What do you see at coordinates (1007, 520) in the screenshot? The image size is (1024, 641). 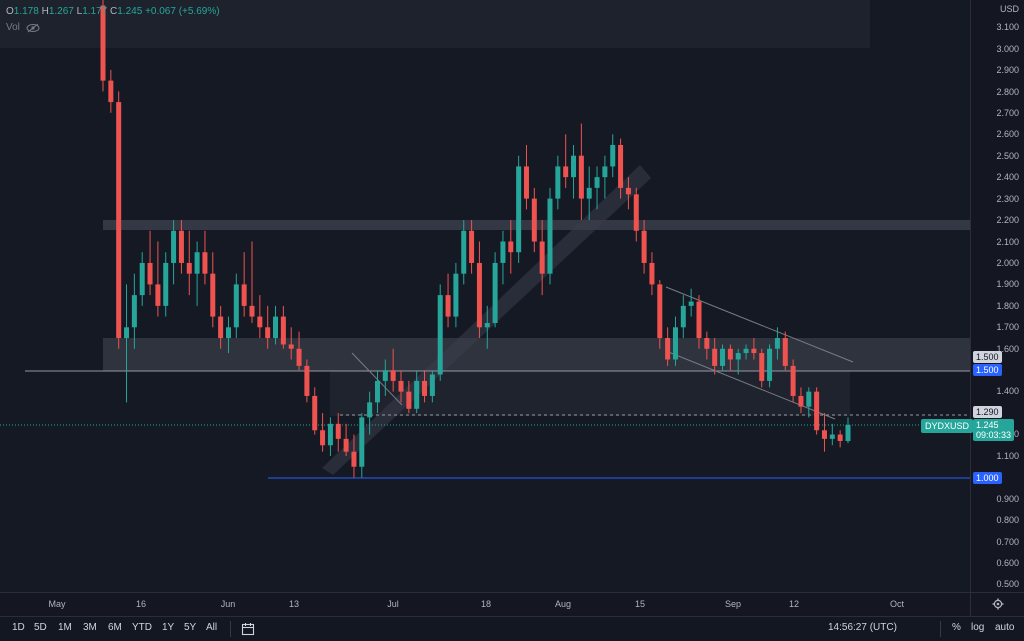 I see `price-tick-label: 0.800` at bounding box center [1007, 520].